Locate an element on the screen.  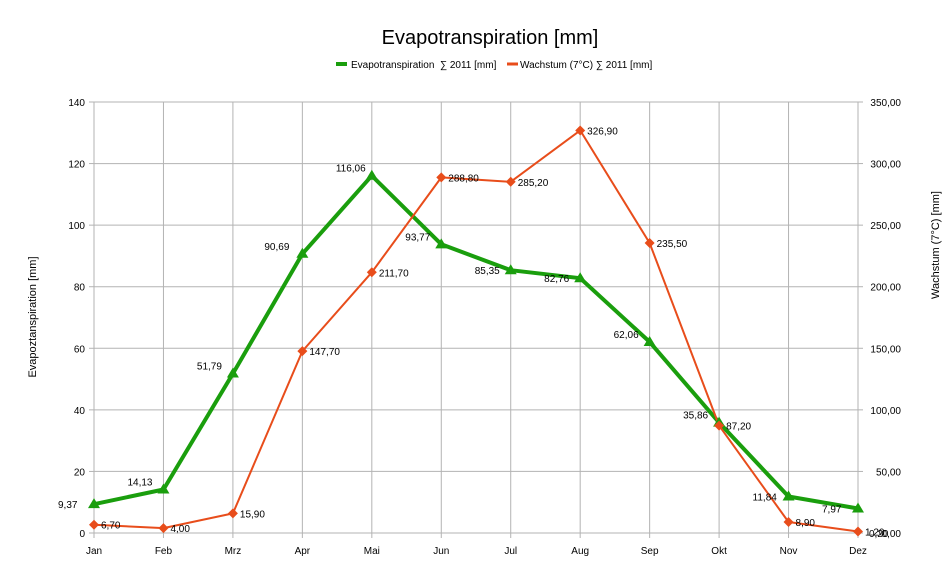
x-tick-label: Feb is located at coordinates (164, 551).